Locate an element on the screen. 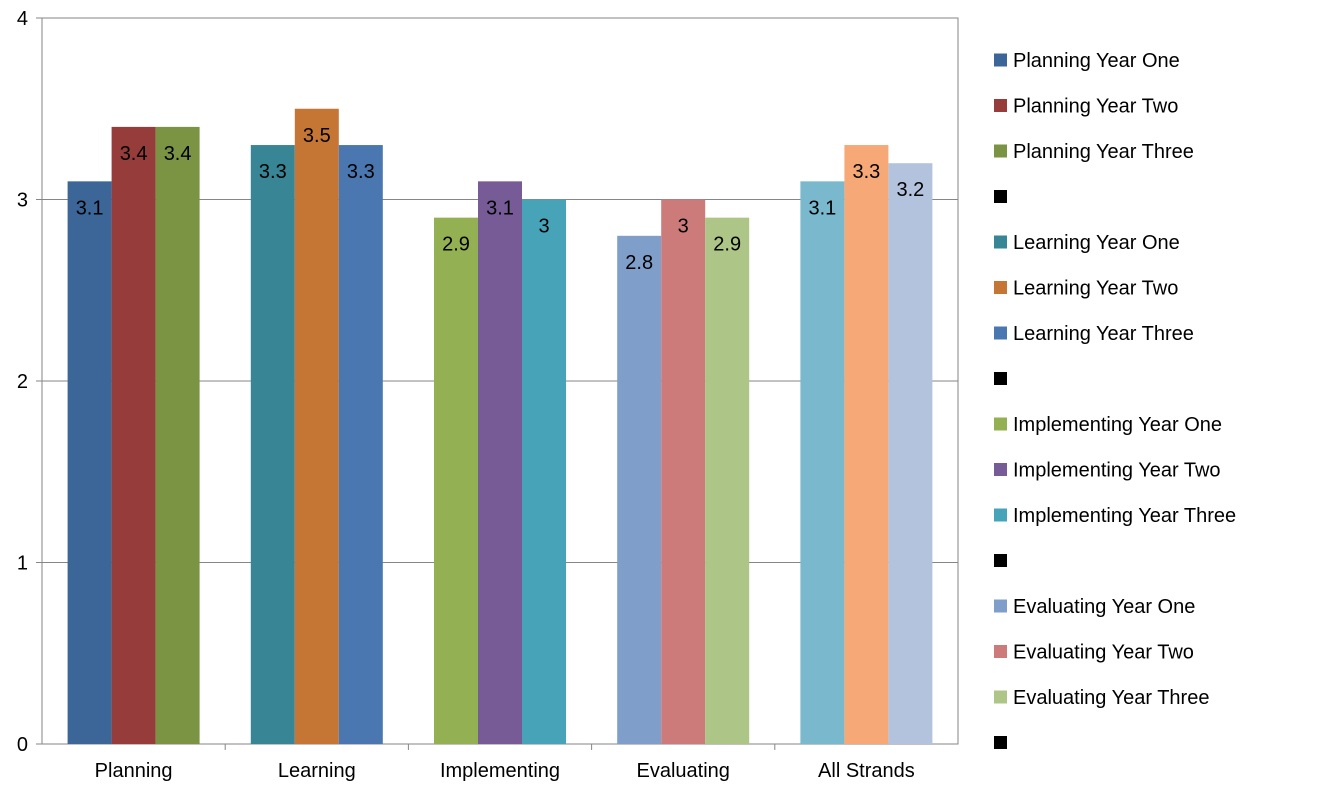 The height and width of the screenshot is (789, 1329). legend-label: Learning Year Two is located at coordinates (1095, 289).